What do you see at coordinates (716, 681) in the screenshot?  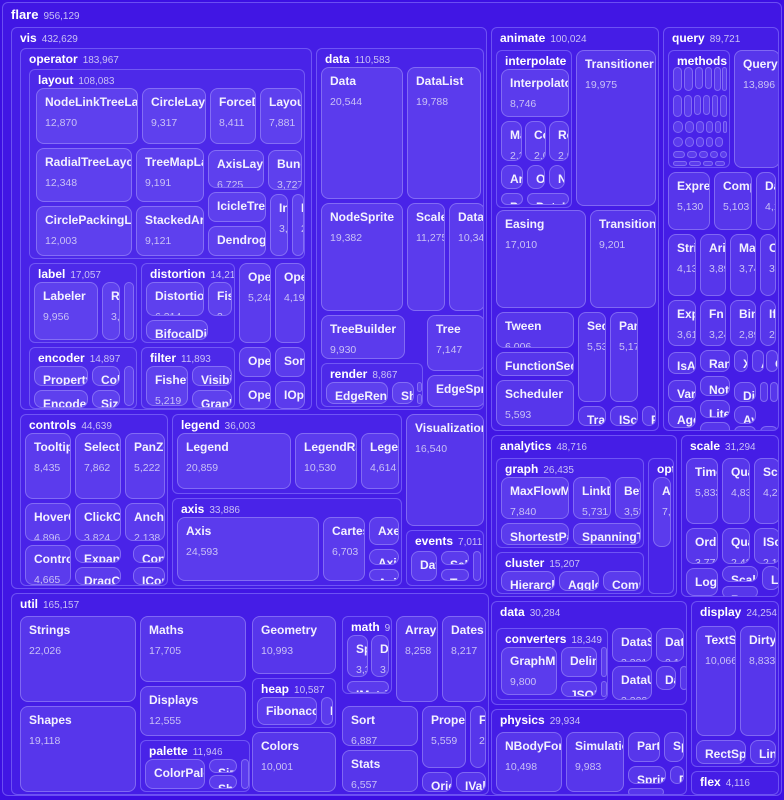 I see `cell-textsprite: TextSprite 10,066` at bounding box center [716, 681].